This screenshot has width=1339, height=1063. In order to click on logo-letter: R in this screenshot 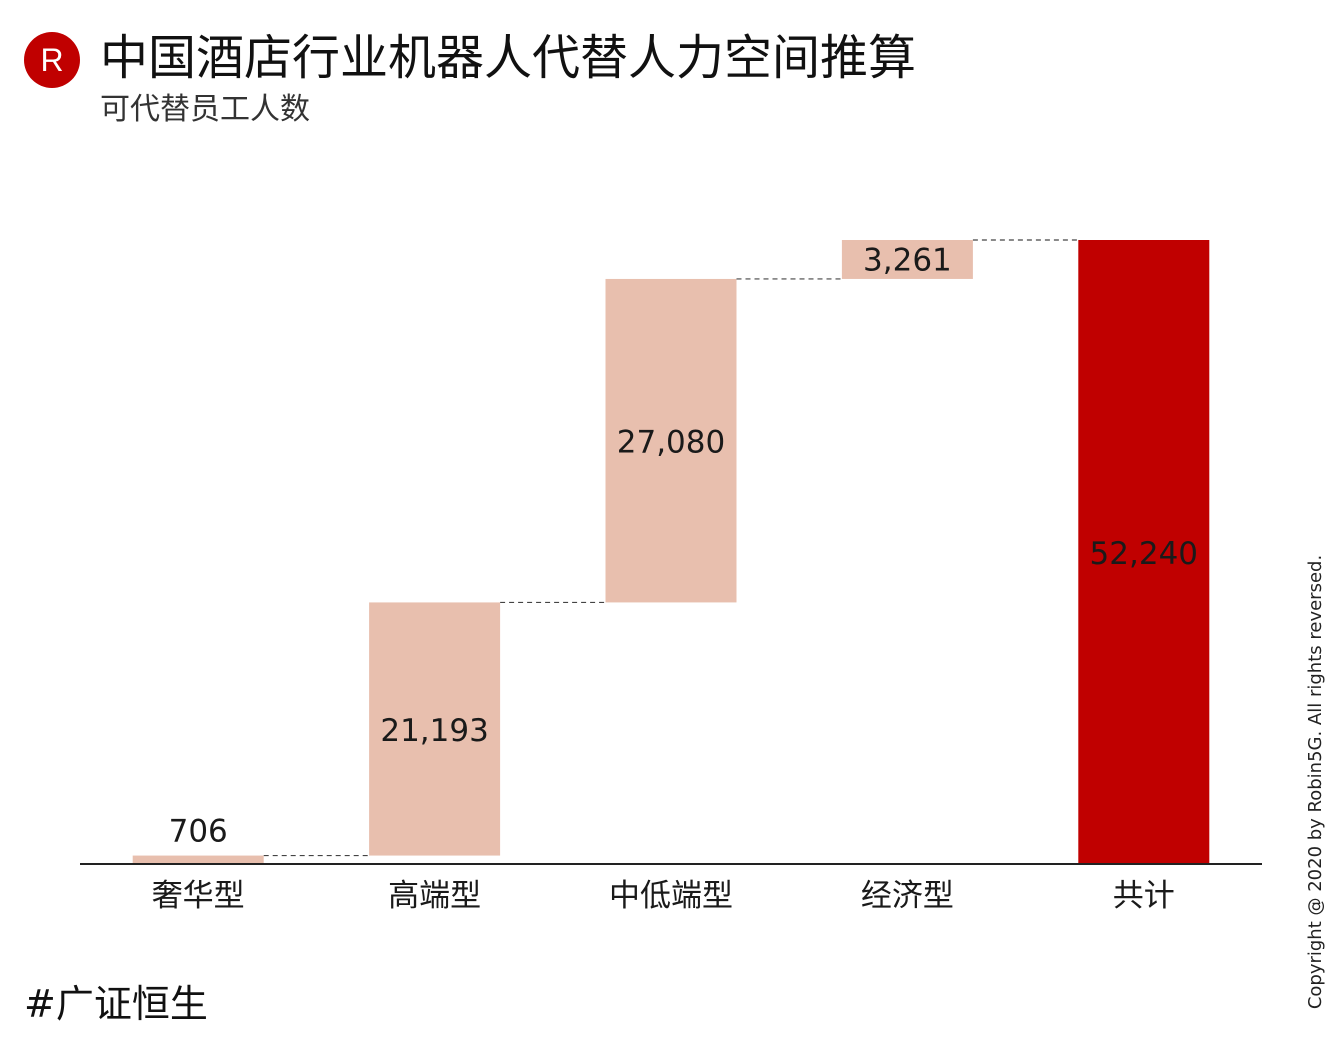, I will do `click(51, 60)`.